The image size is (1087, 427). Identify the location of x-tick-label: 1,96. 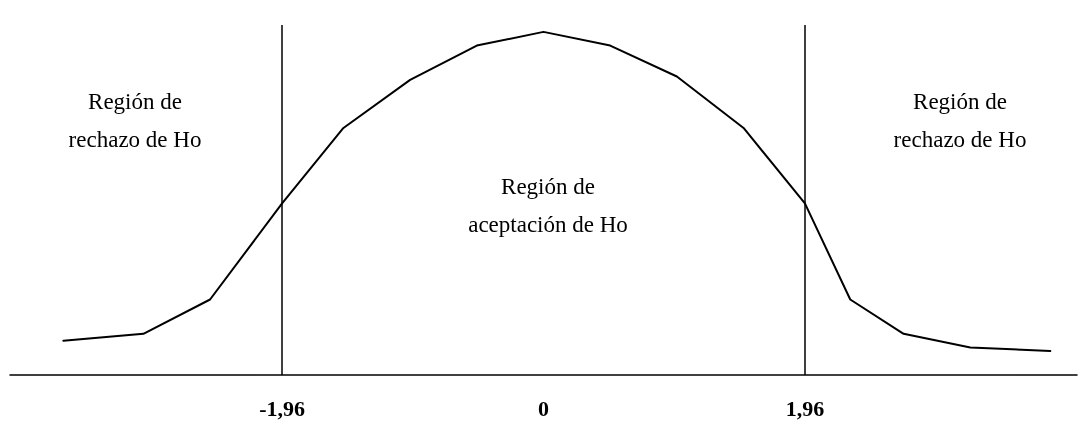
(805, 408).